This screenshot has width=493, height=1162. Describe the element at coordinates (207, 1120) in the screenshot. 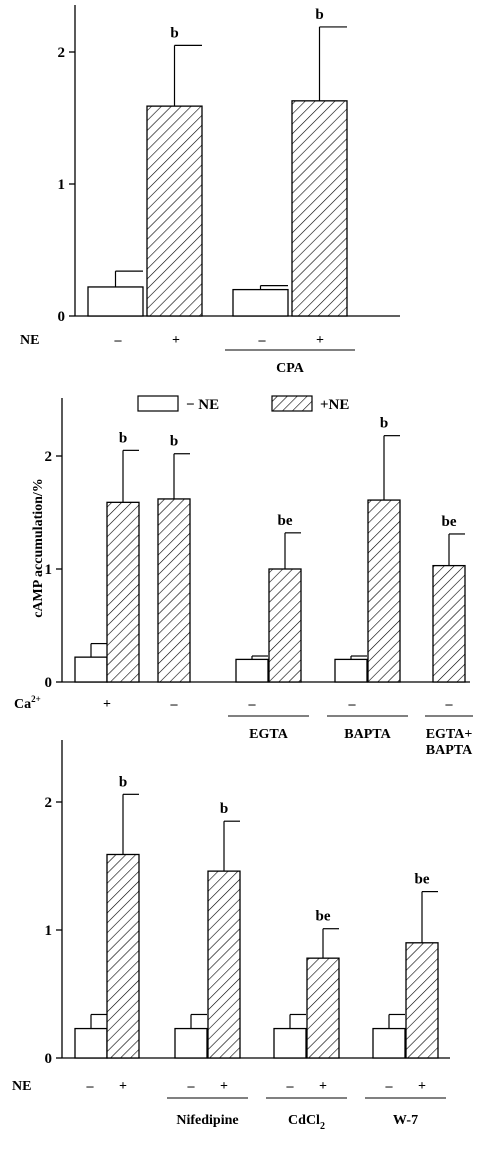

I see `group-label: Nifedipine` at that location.